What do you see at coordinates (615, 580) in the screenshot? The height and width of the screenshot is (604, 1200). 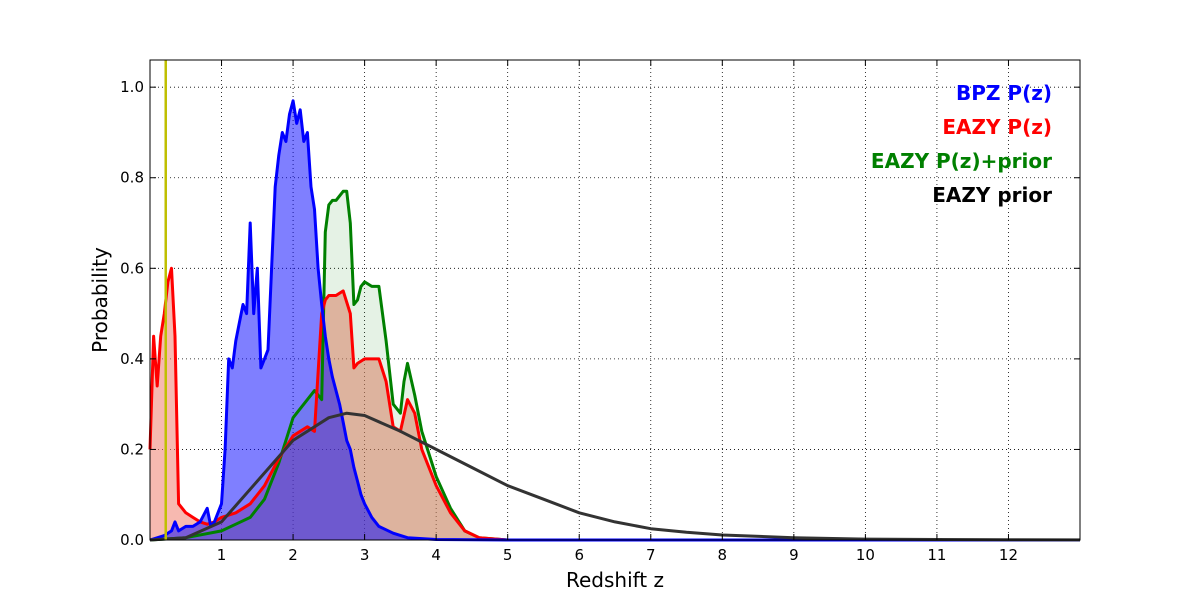 I see `x-axis-label: Redshift z` at bounding box center [615, 580].